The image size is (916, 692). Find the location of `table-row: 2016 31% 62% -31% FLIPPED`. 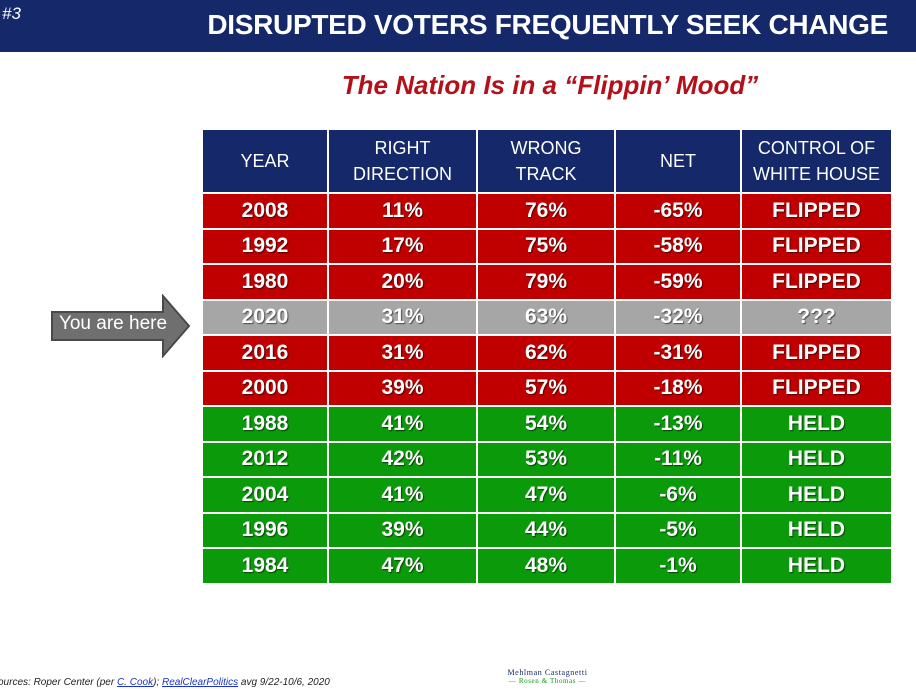

table-row: 2016 31% 62% -31% FLIPPED is located at coordinates (547, 353).